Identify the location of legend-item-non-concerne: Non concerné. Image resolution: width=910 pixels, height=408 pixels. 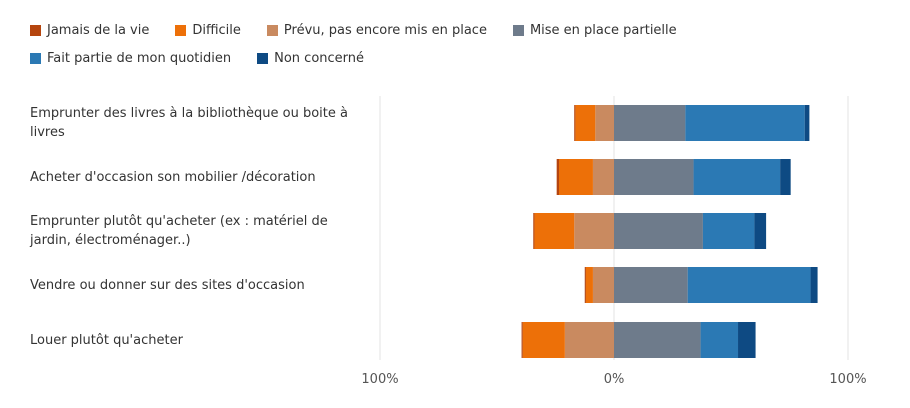
(310, 58).